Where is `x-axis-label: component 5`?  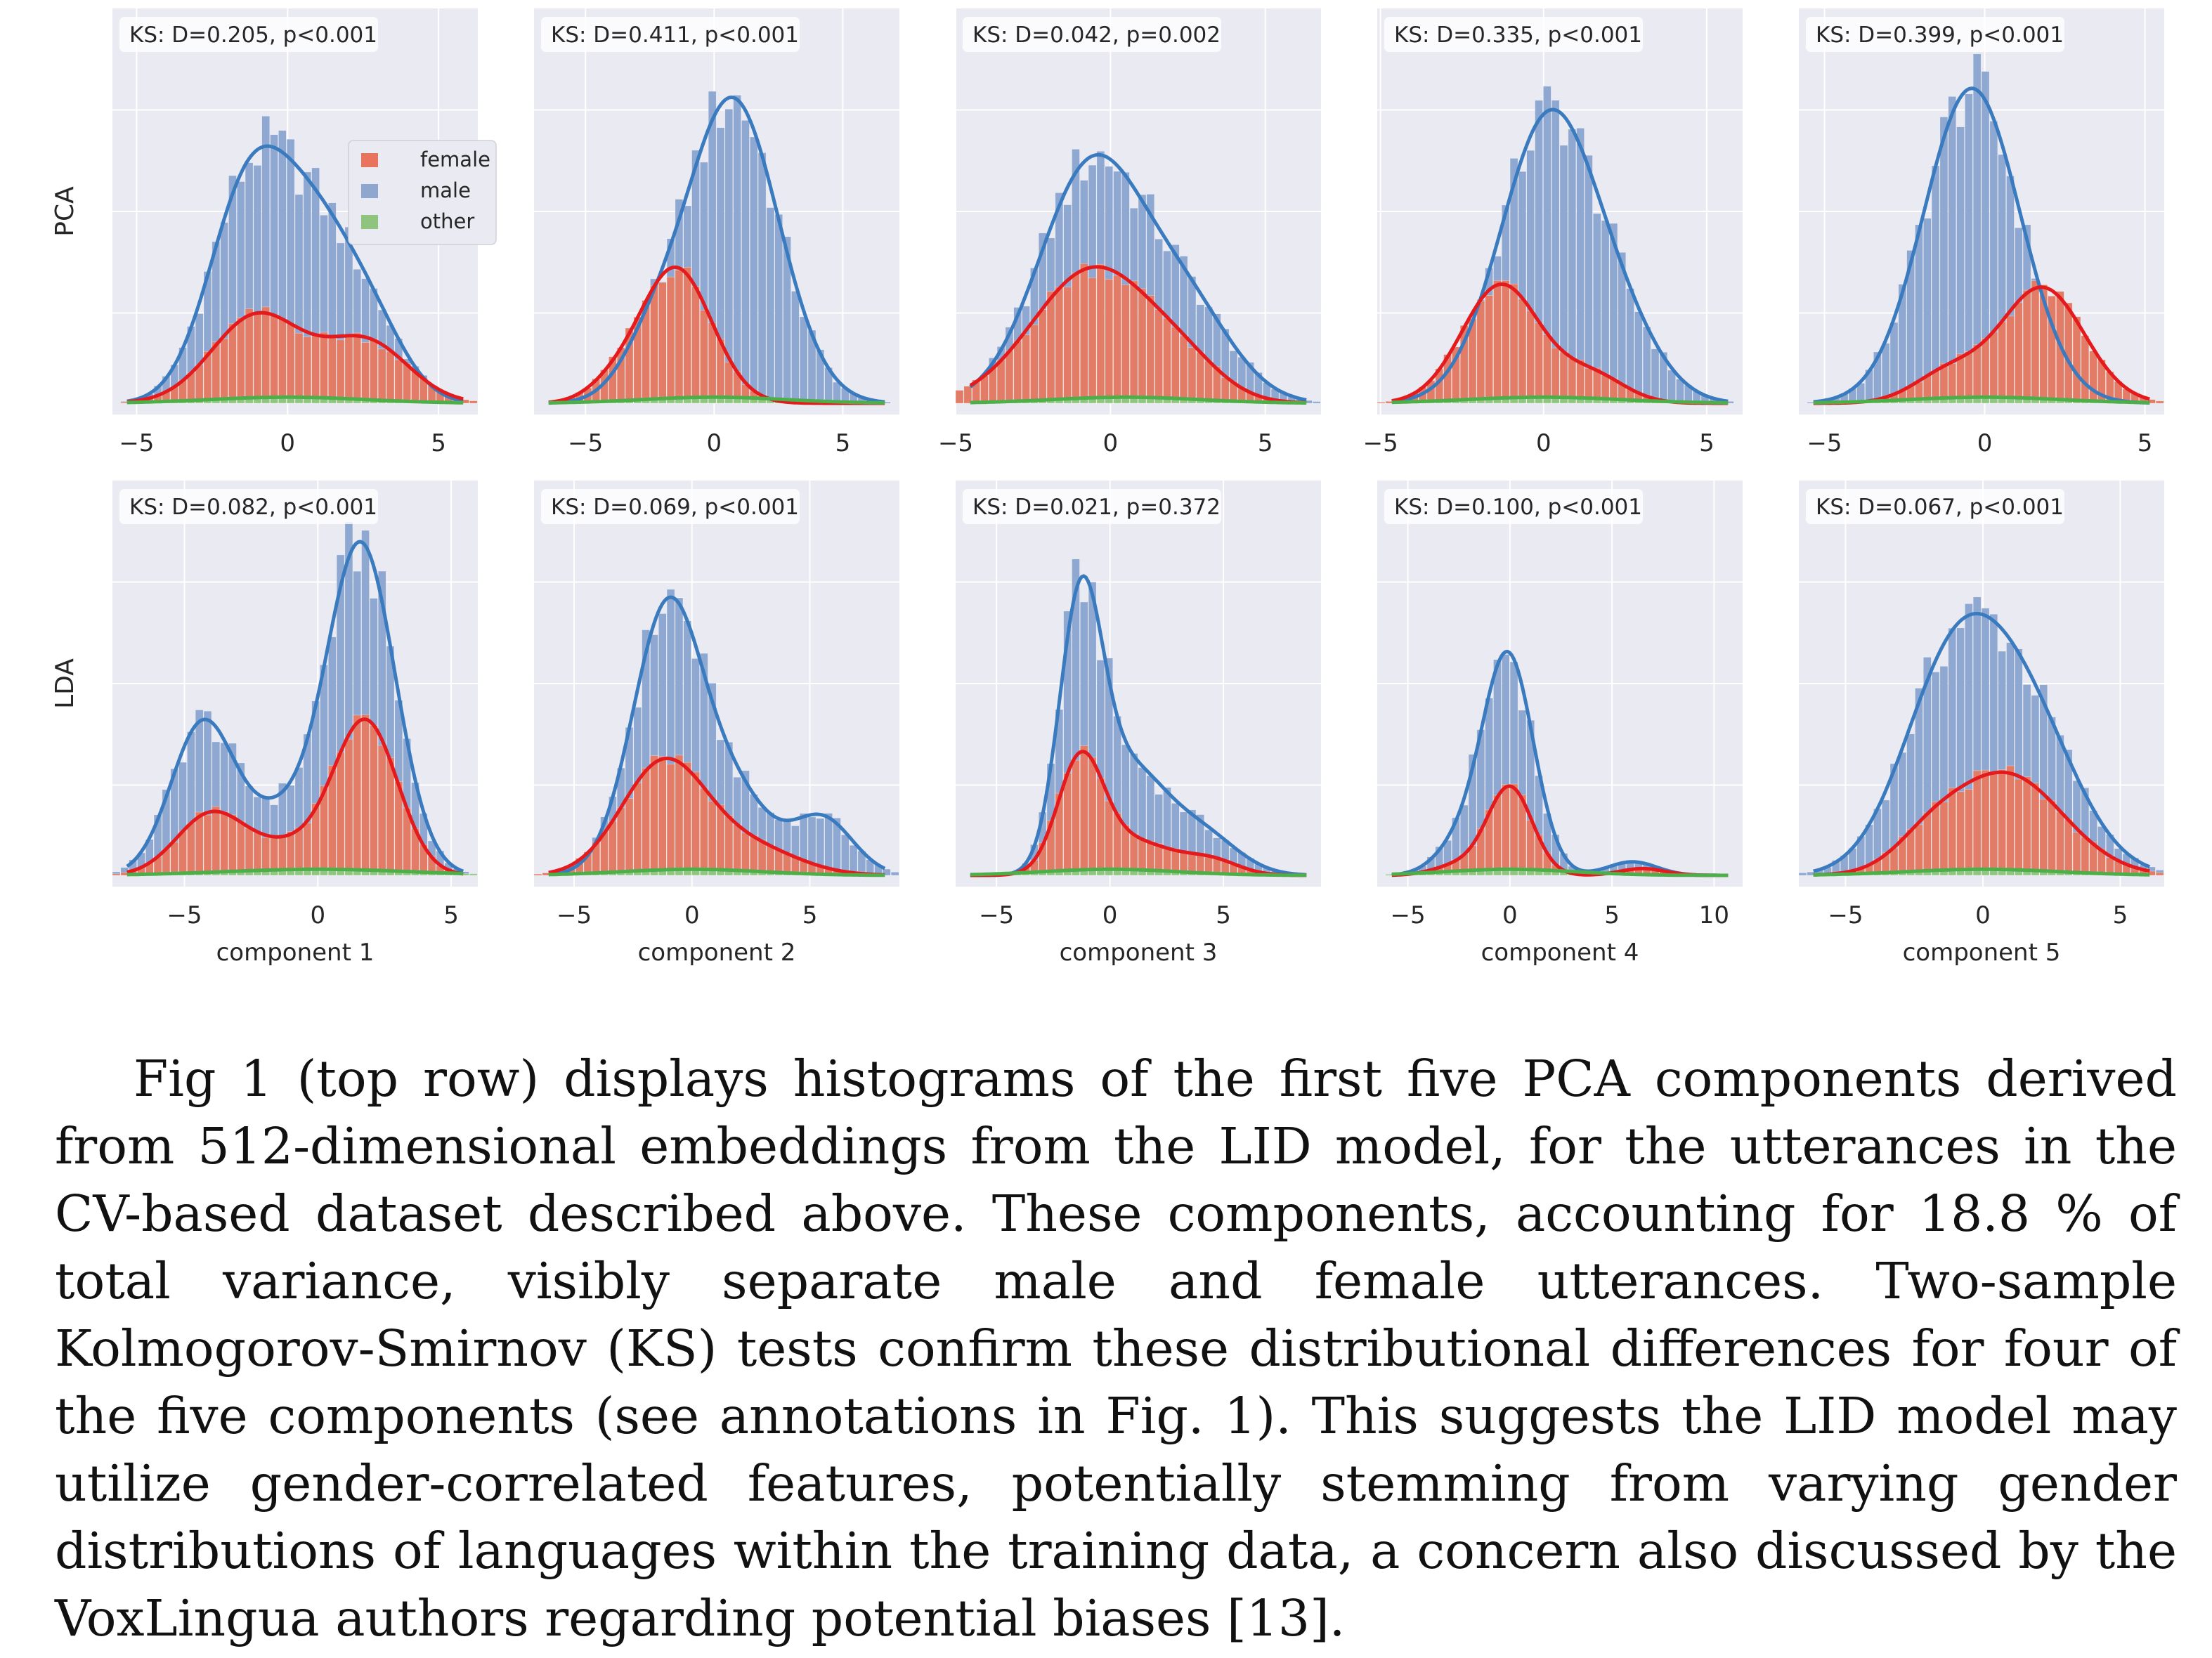
x-axis-label: component 5 is located at coordinates (1982, 953).